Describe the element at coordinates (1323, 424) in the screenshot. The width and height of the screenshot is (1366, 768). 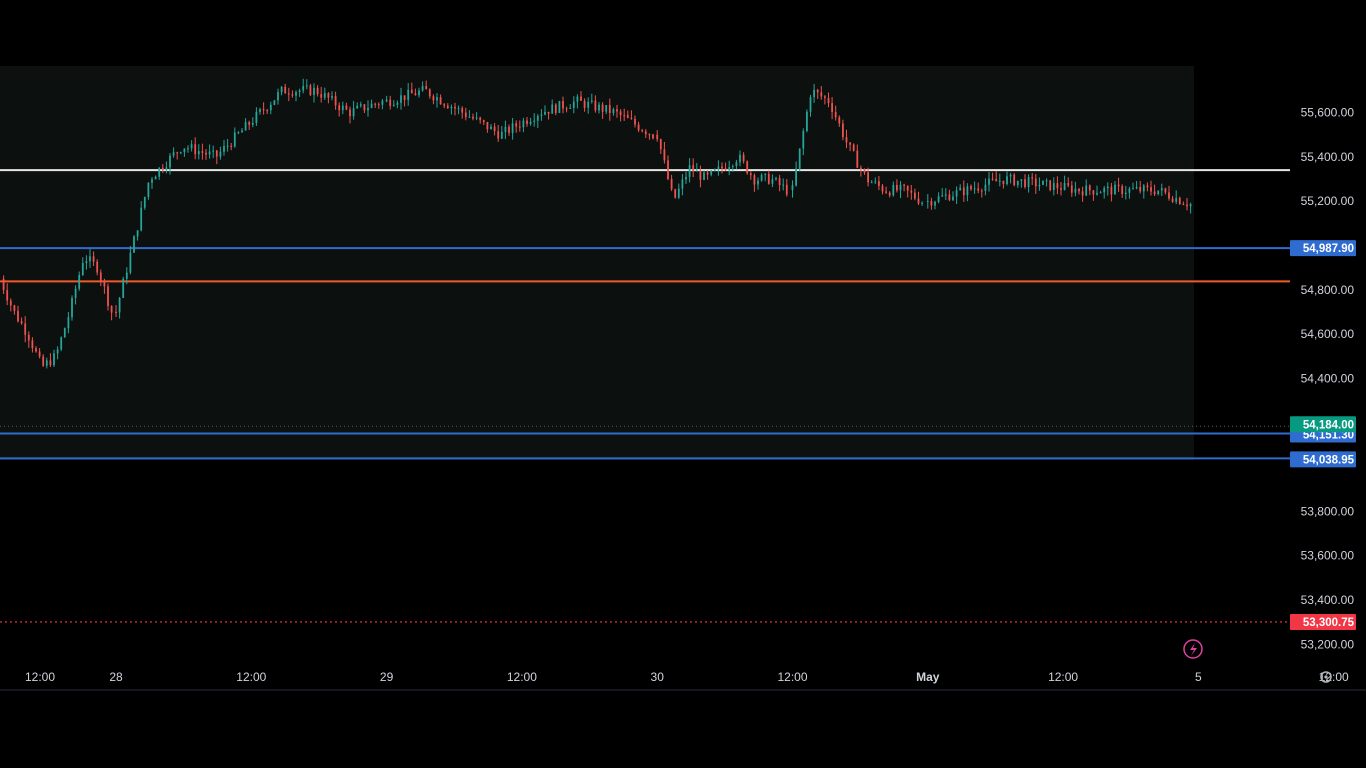
I see `last-price-badge: 54,184.00` at that location.